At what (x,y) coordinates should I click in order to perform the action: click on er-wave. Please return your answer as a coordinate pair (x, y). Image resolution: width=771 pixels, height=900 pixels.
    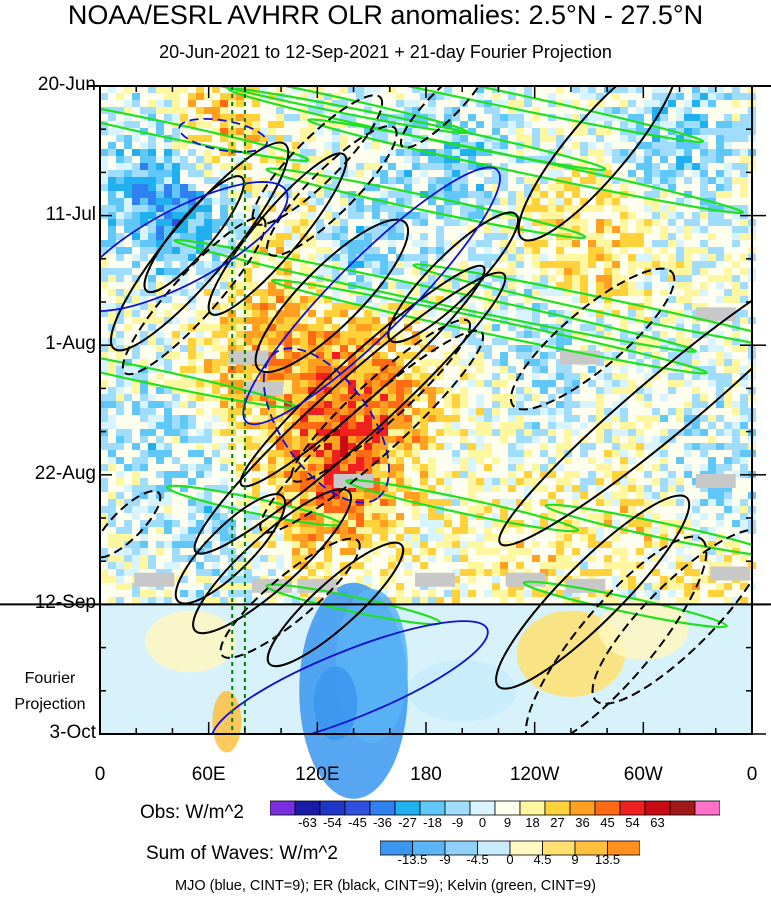
    Looking at the image, I should click on (593, 592).